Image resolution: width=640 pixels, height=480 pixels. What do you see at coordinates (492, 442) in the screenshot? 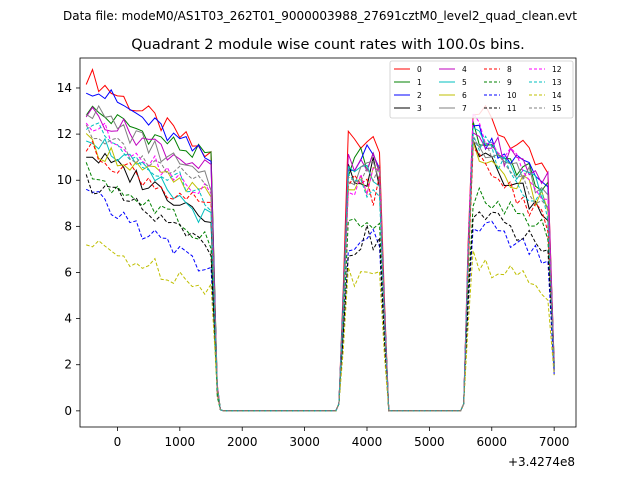
I see `x-tick-label: 6000` at bounding box center [492, 442].